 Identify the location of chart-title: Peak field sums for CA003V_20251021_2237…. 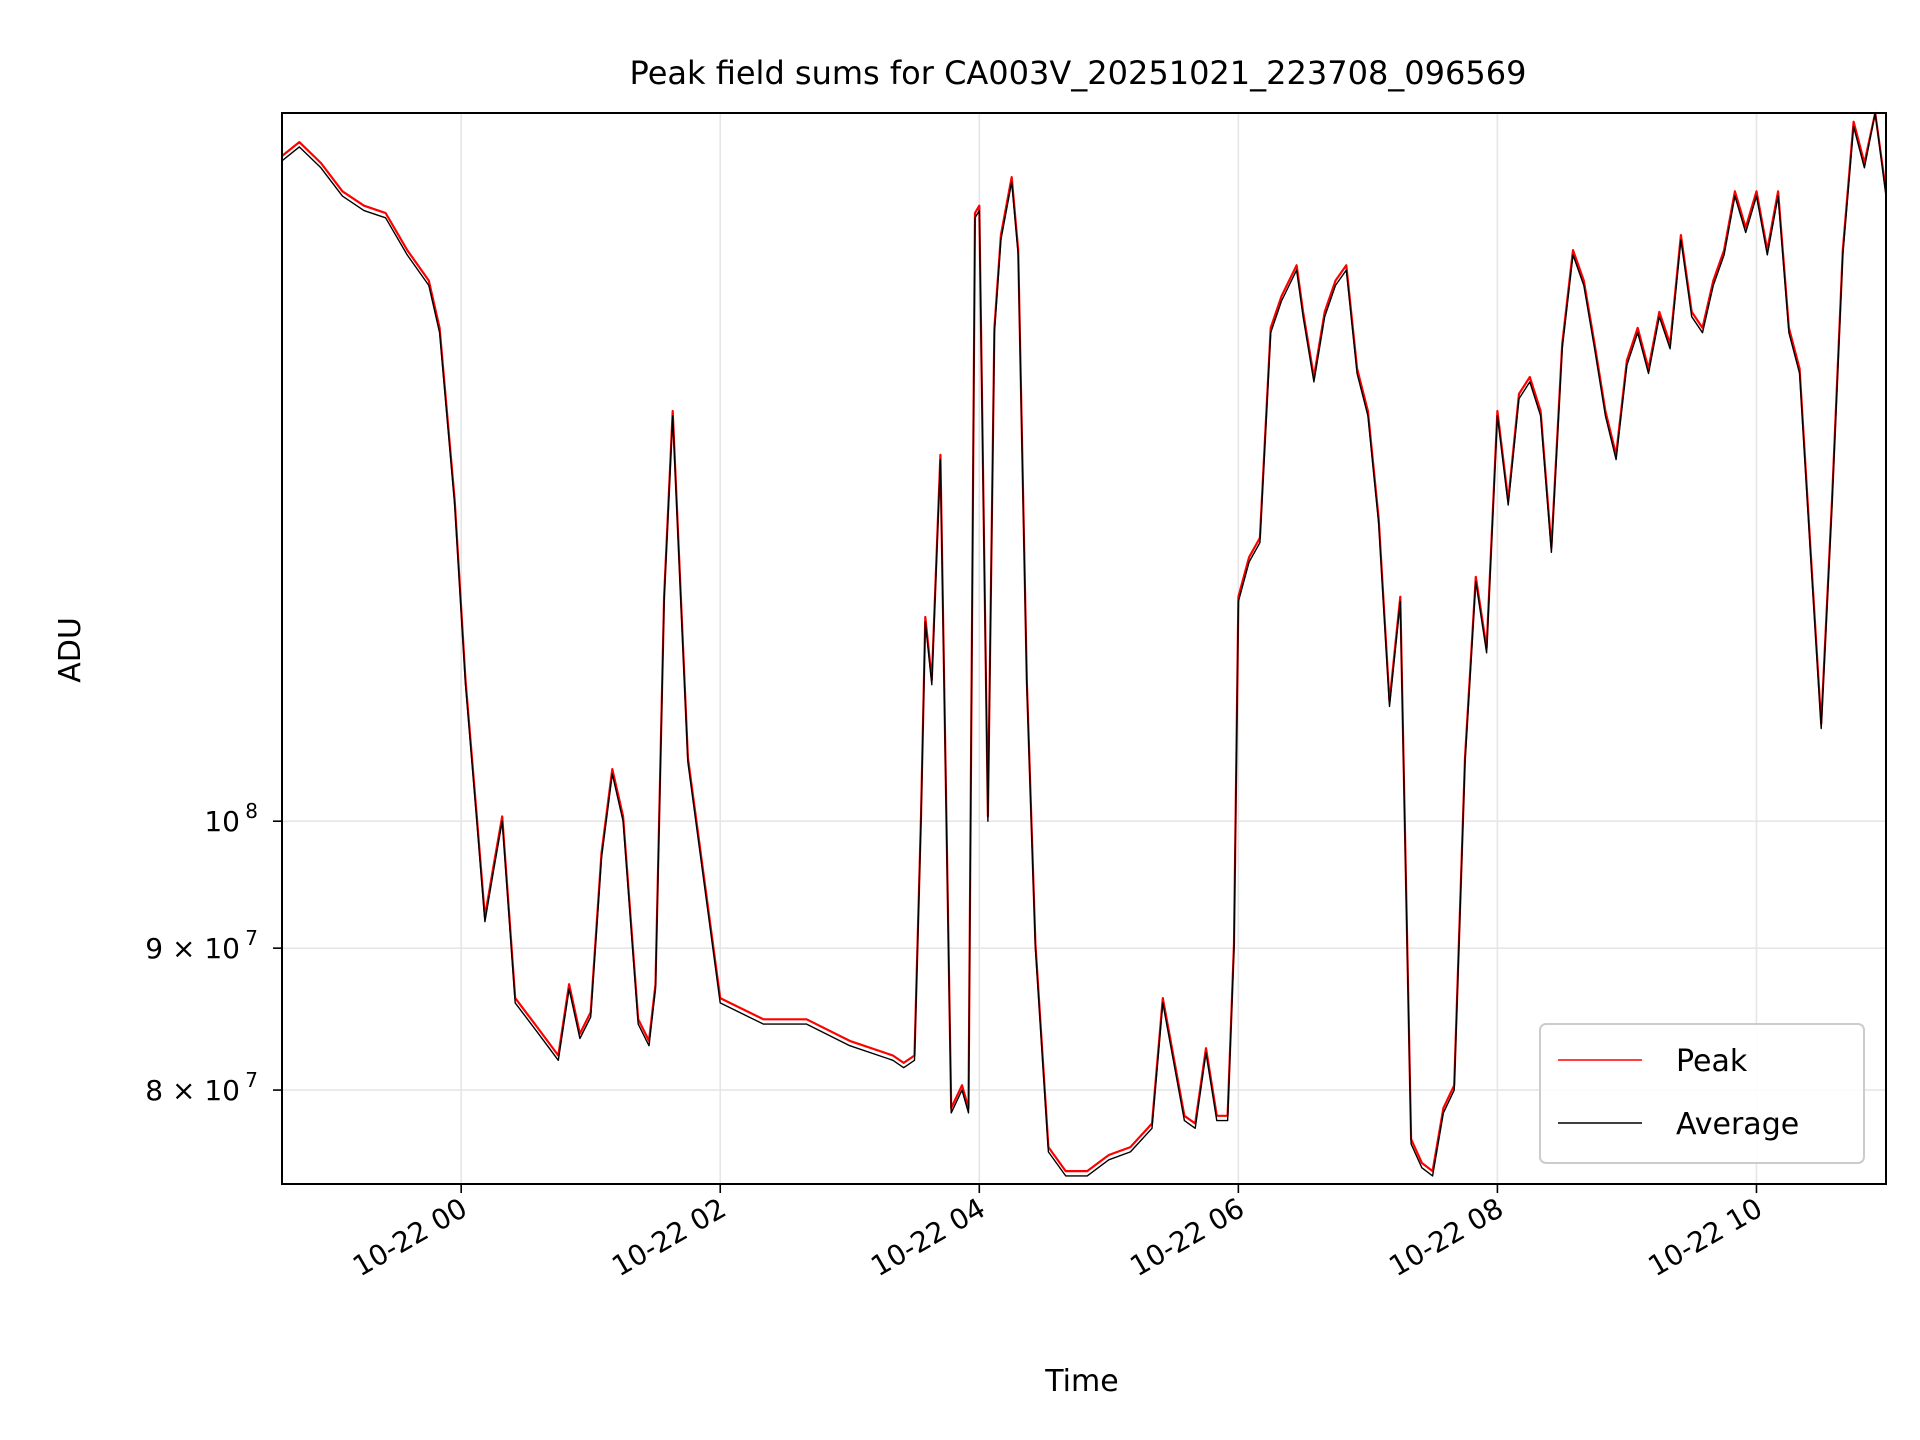
(1078, 73).